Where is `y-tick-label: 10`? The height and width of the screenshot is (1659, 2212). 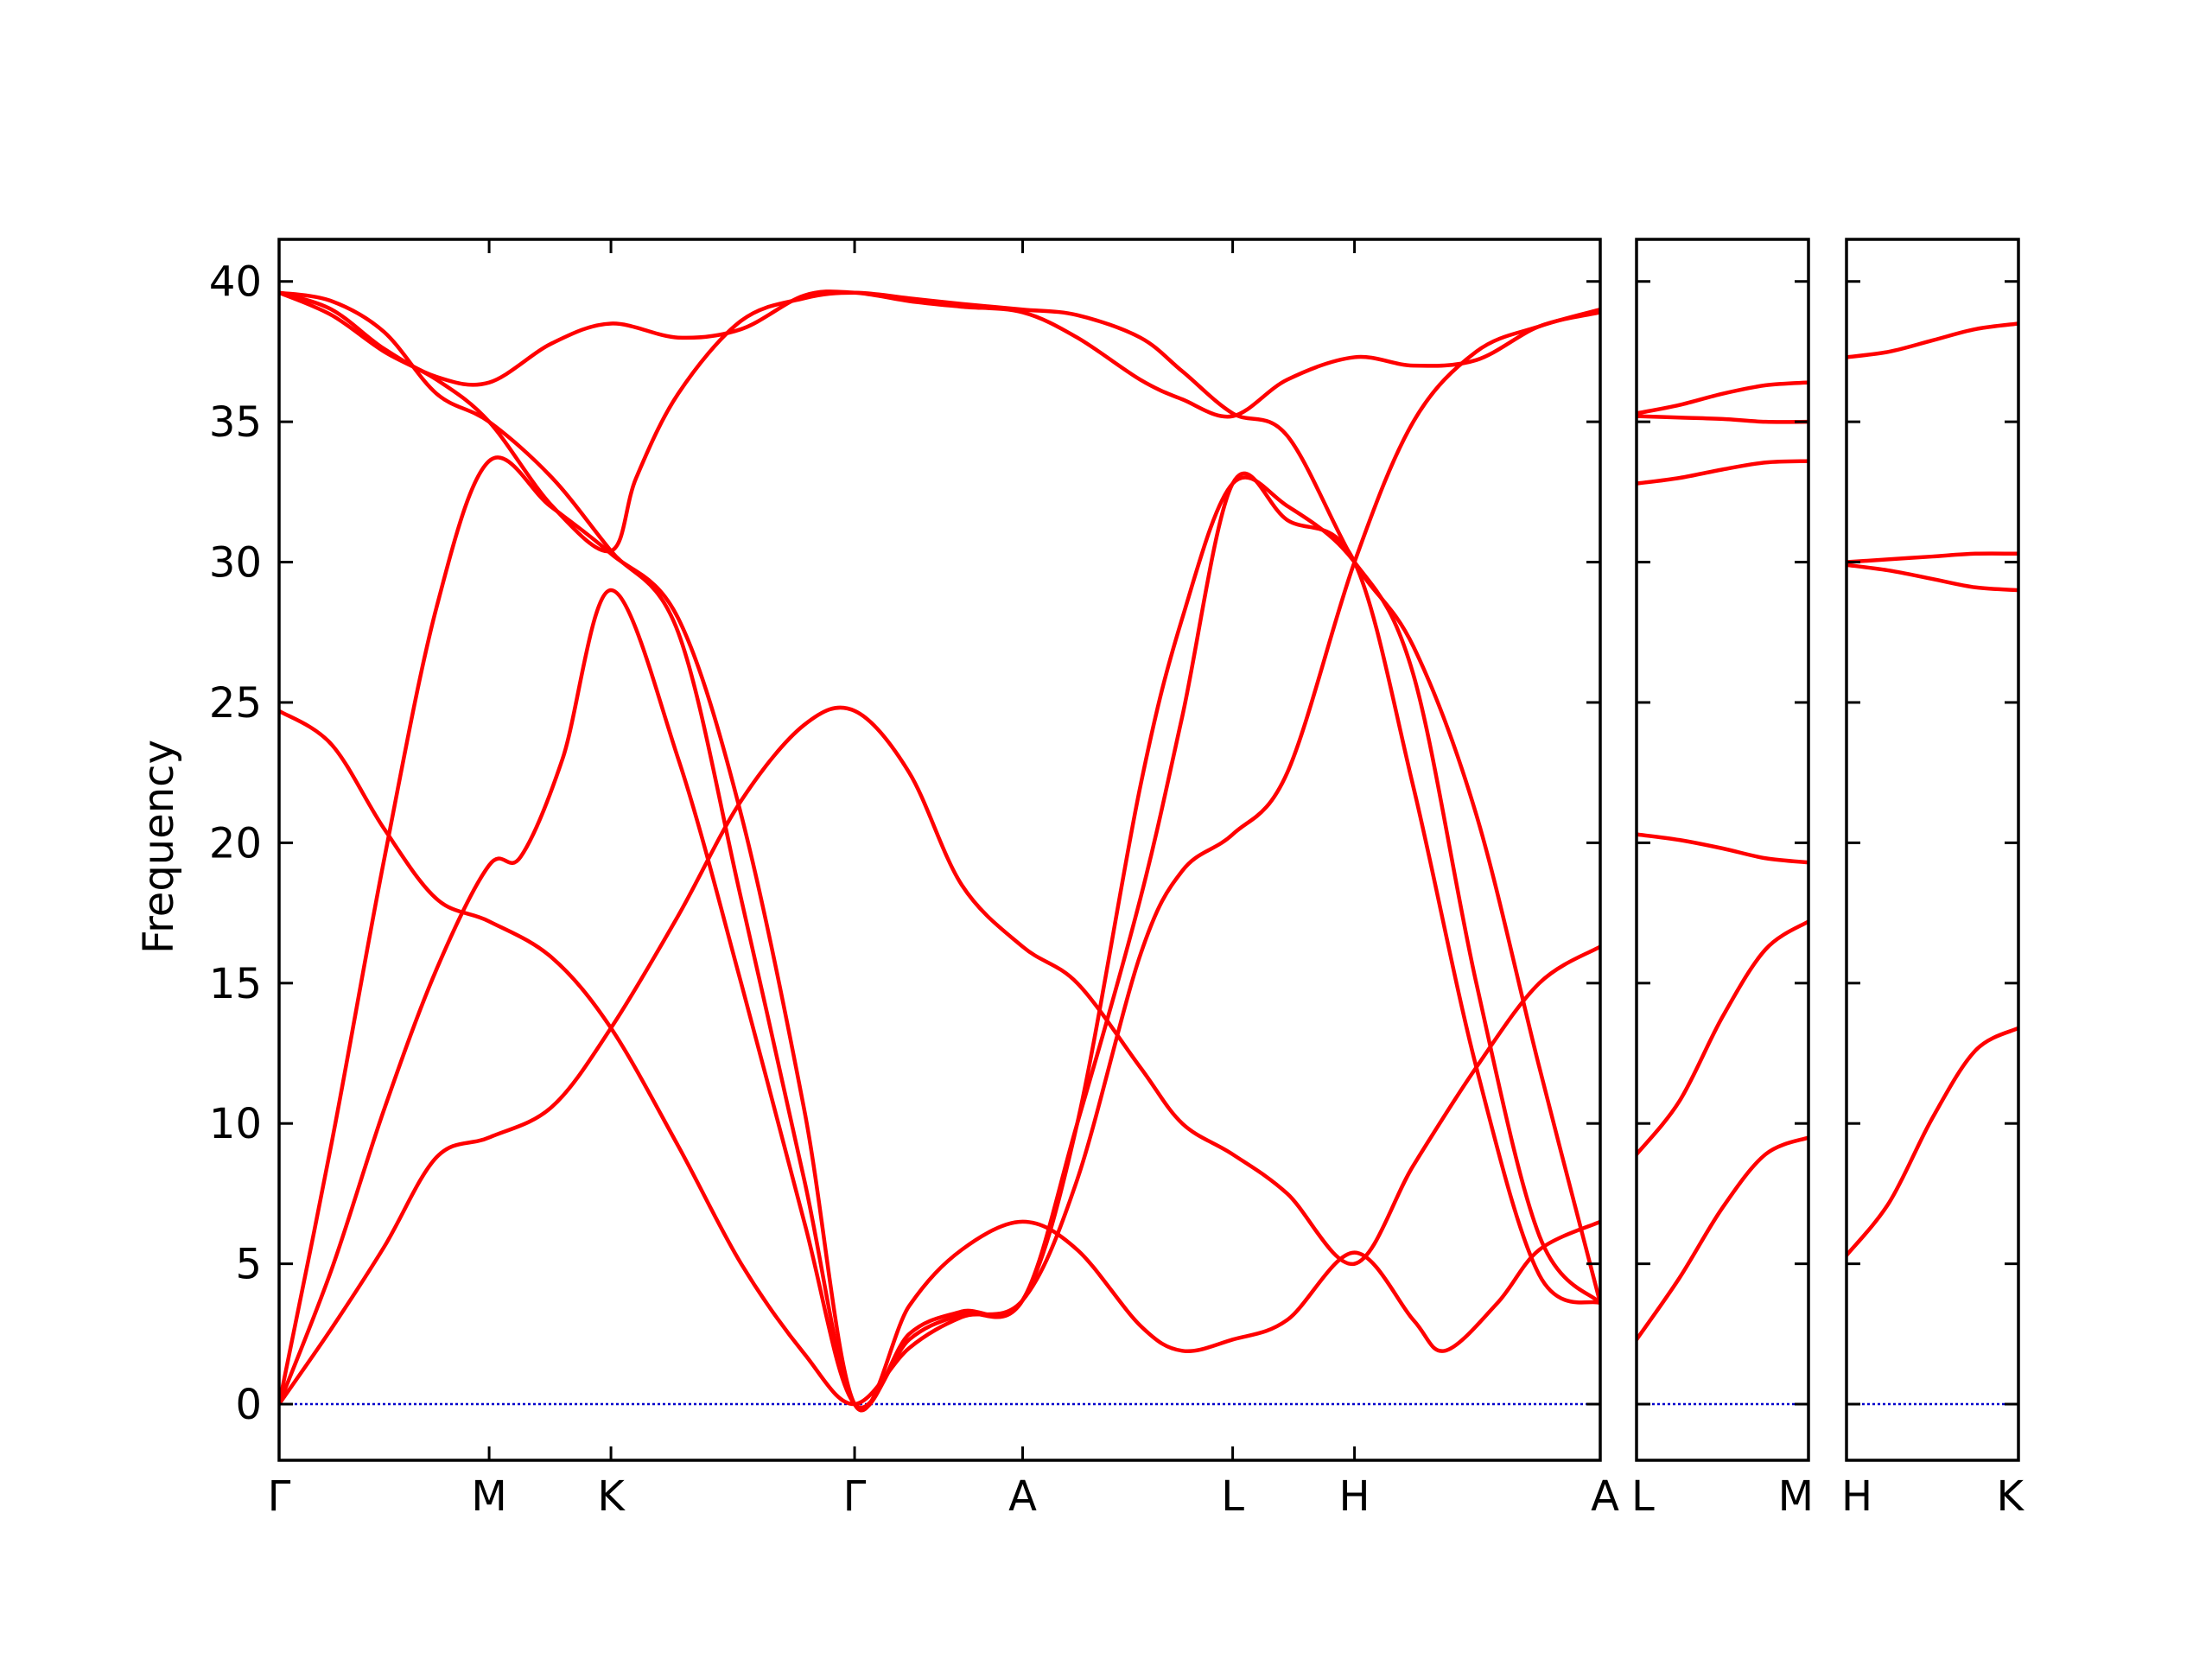
y-tick-label: 10 is located at coordinates (235, 1124).